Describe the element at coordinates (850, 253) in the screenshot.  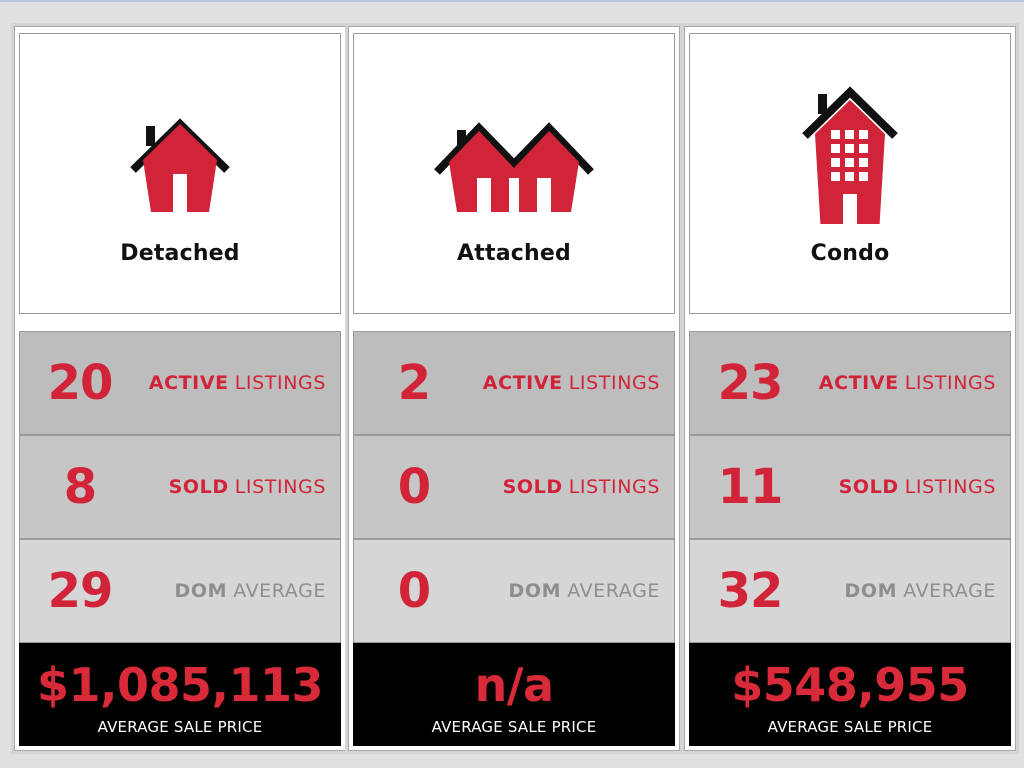
I see `property-type-label: Condo` at that location.